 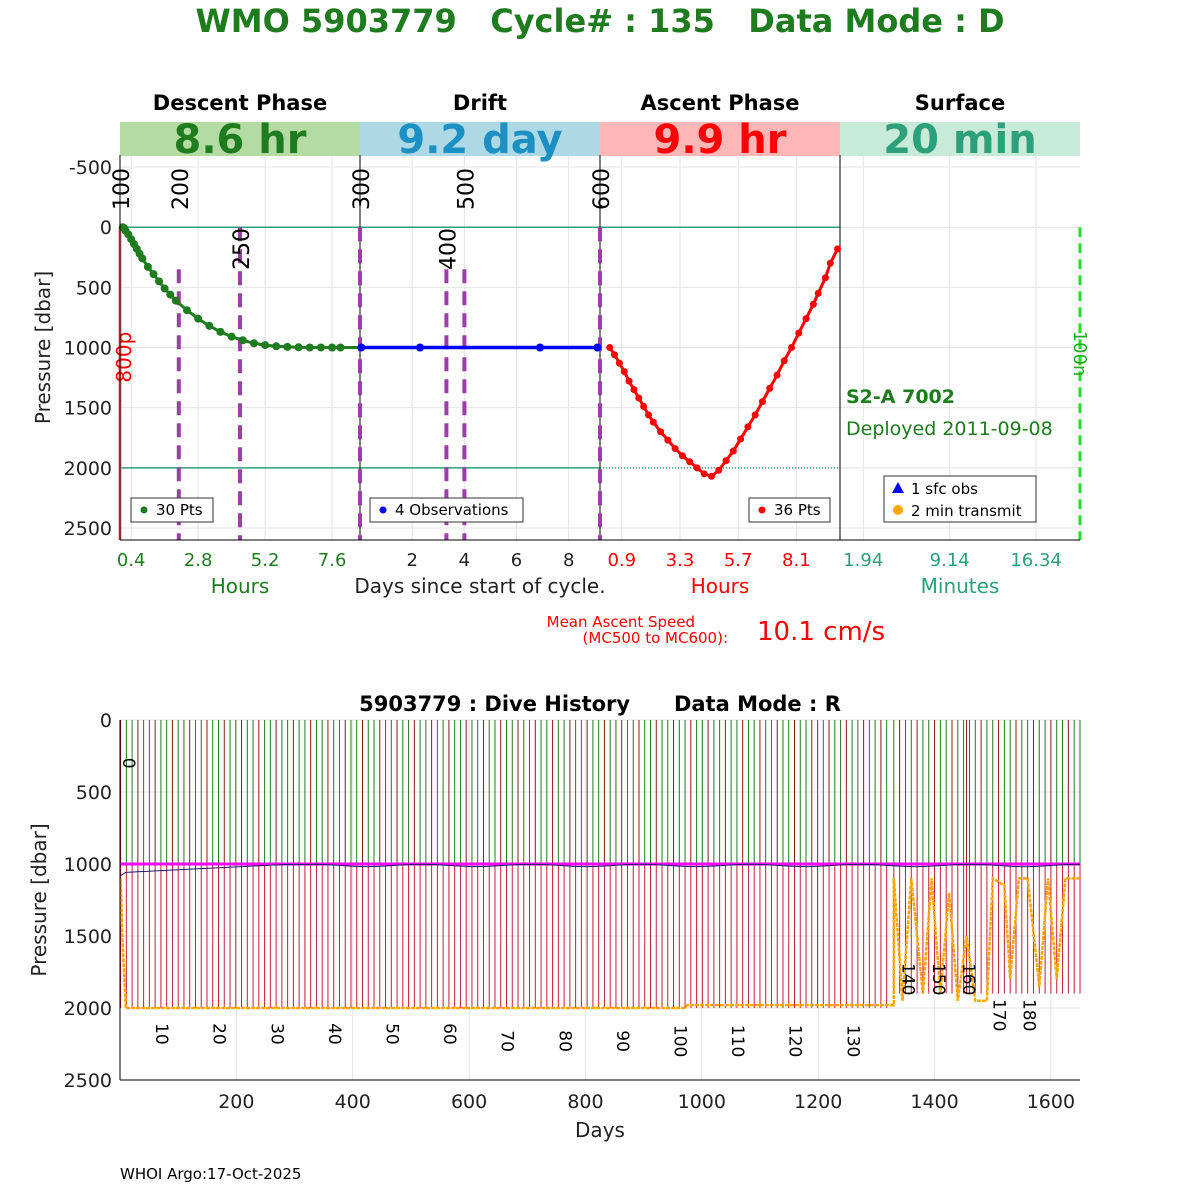 I want to click on cycle-number-label: 20, so click(x=219, y=1034).